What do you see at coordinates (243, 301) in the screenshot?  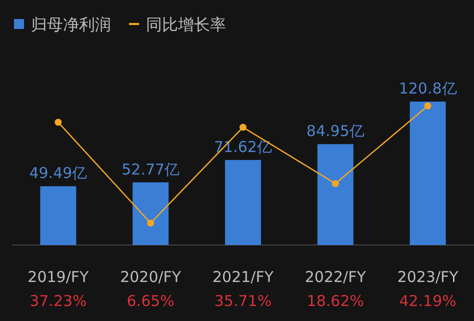 I see `data-label: 35.71%` at bounding box center [243, 301].